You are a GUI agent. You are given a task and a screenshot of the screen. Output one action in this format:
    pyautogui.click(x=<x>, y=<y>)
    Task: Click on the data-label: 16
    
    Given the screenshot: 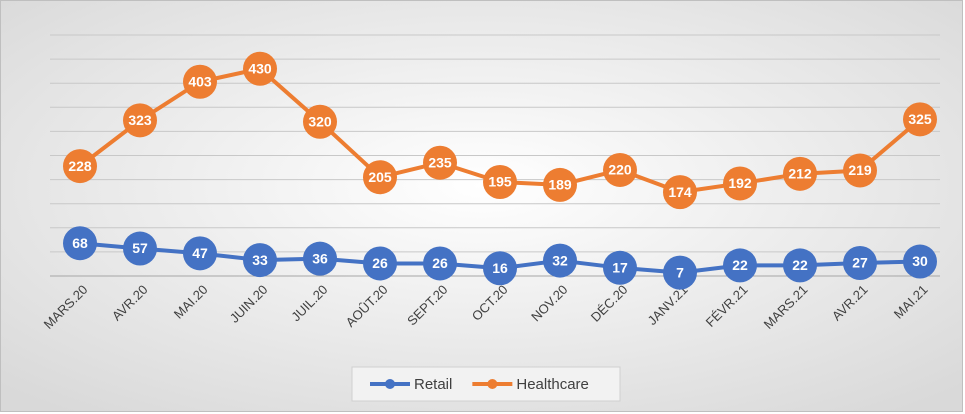 What is the action you would take?
    pyautogui.click(x=500, y=268)
    